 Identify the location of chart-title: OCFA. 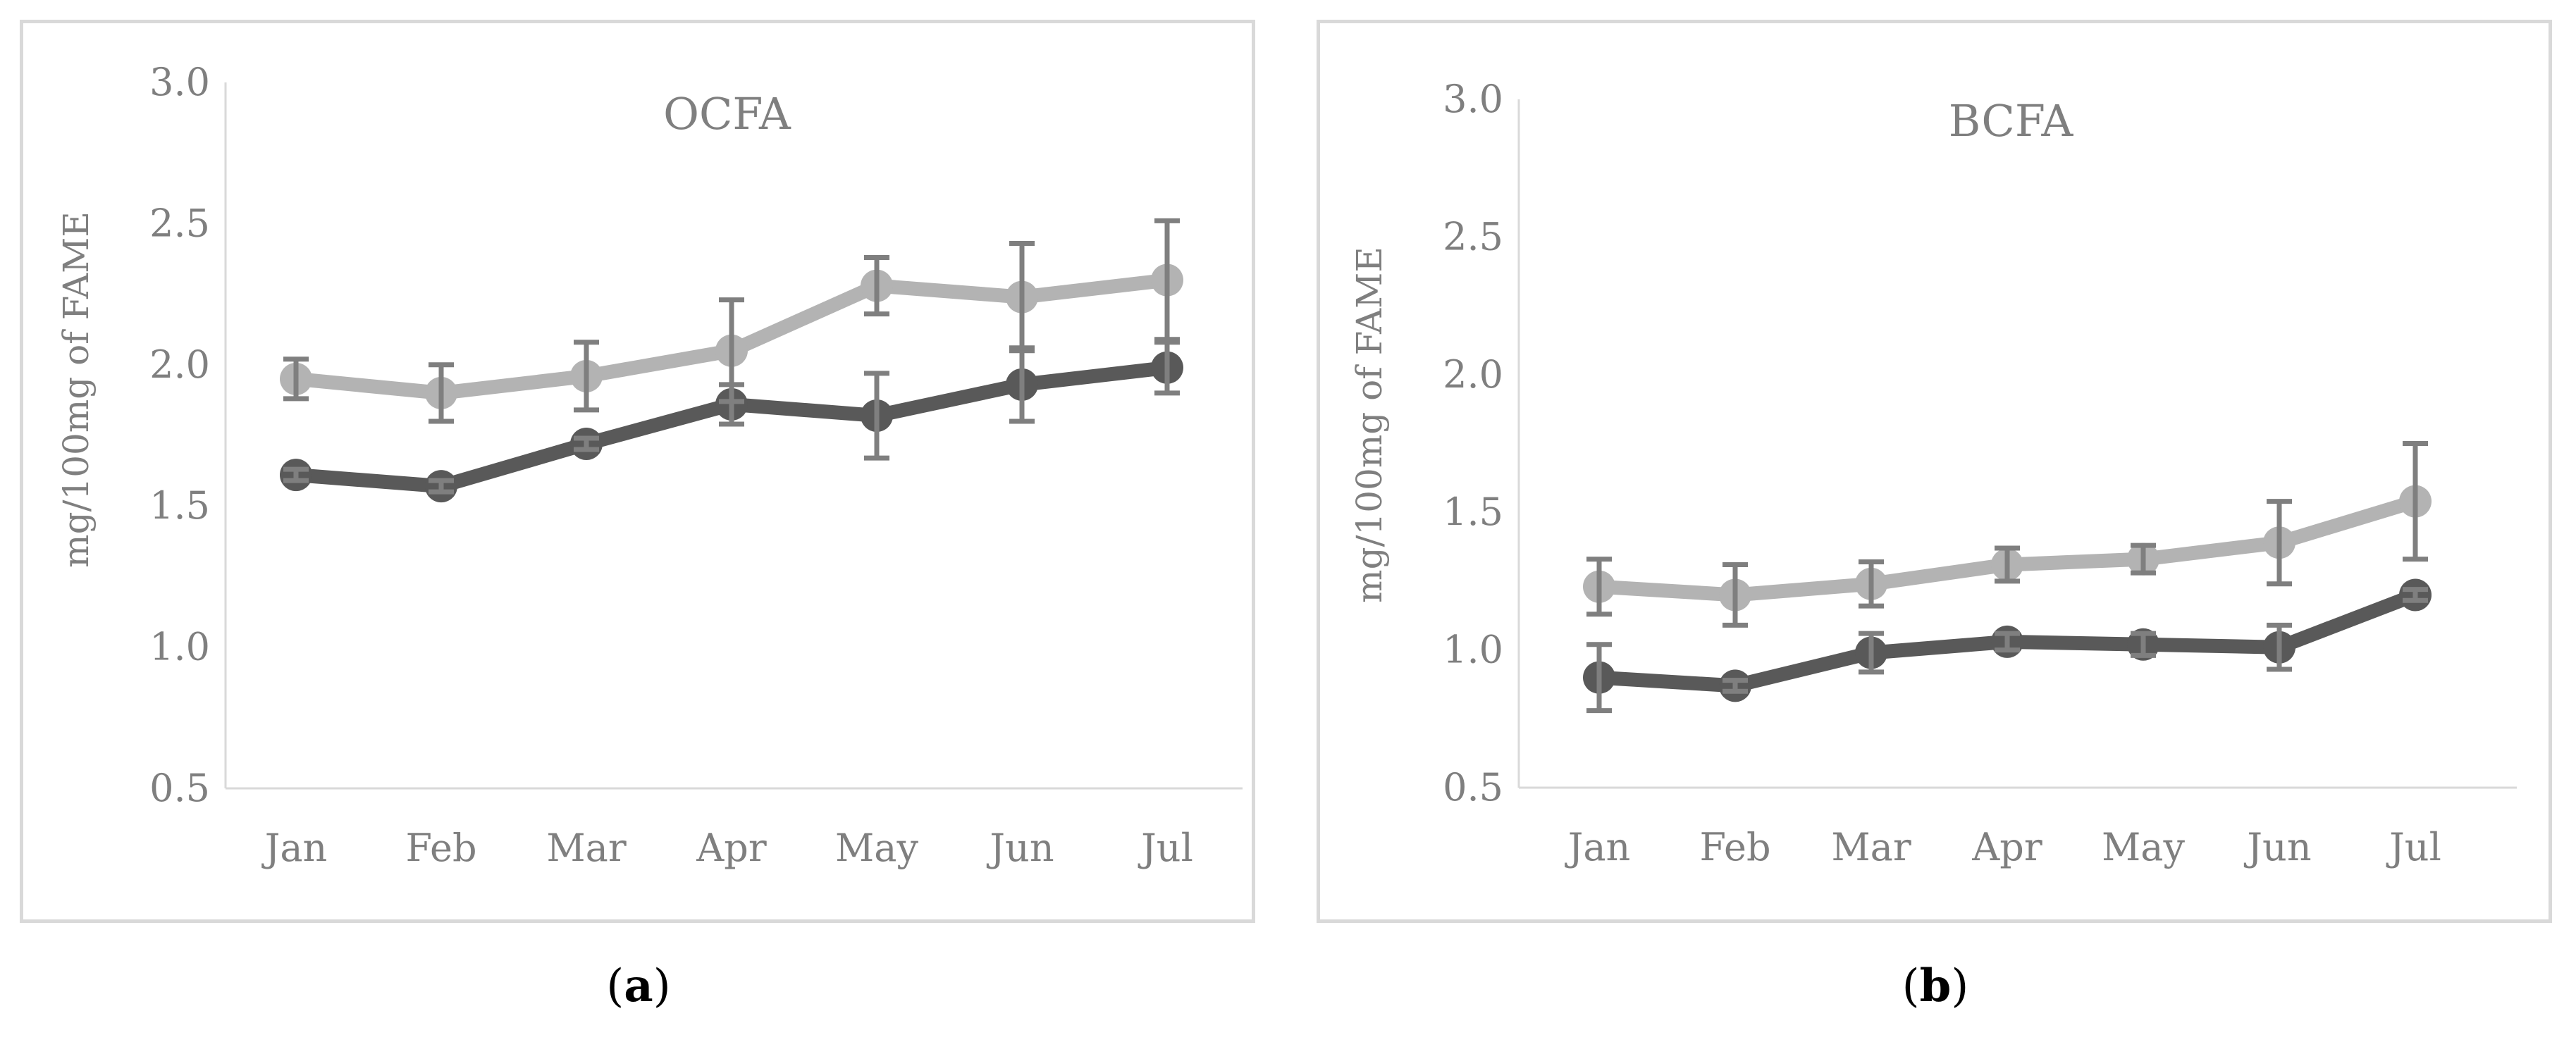
(727, 113).